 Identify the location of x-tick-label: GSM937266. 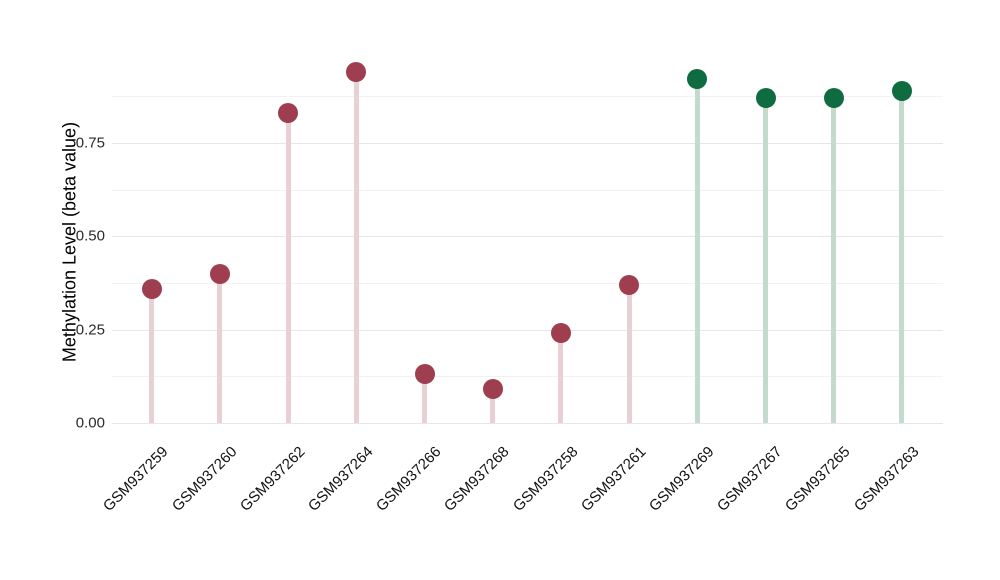
(409, 479).